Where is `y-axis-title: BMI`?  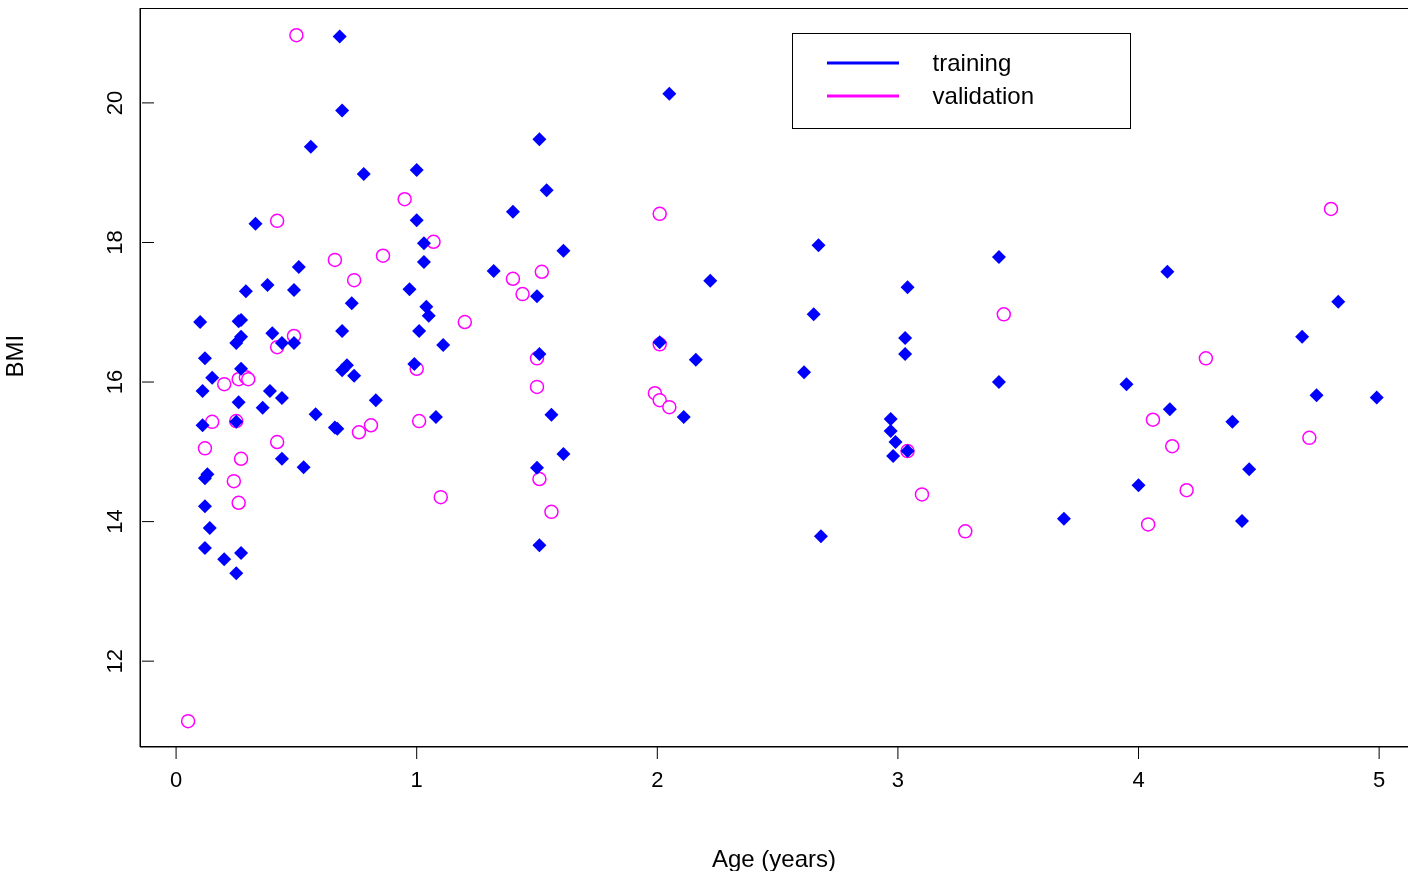
y-axis-title: BMI is located at coordinates (14, 356).